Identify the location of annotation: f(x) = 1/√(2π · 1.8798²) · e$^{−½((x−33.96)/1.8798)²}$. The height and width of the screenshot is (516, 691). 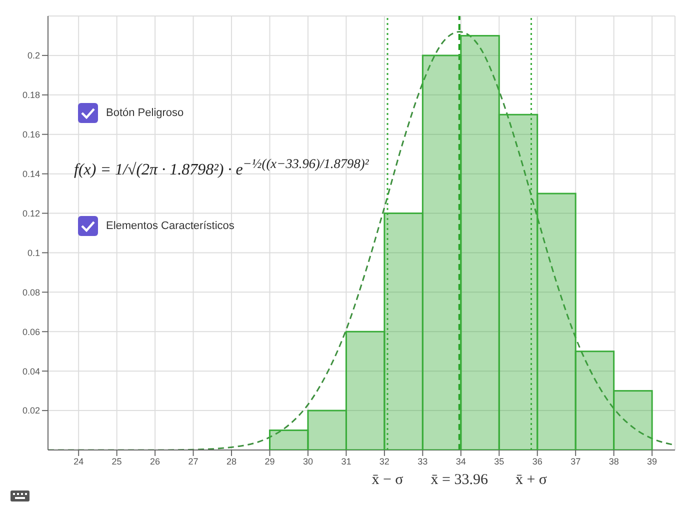
(221, 168).